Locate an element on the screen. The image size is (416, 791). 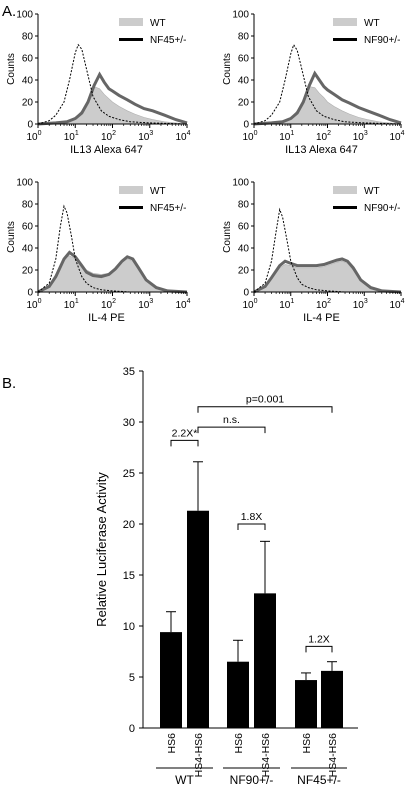
y-axis-label: Counts is located at coordinates (11, 69).